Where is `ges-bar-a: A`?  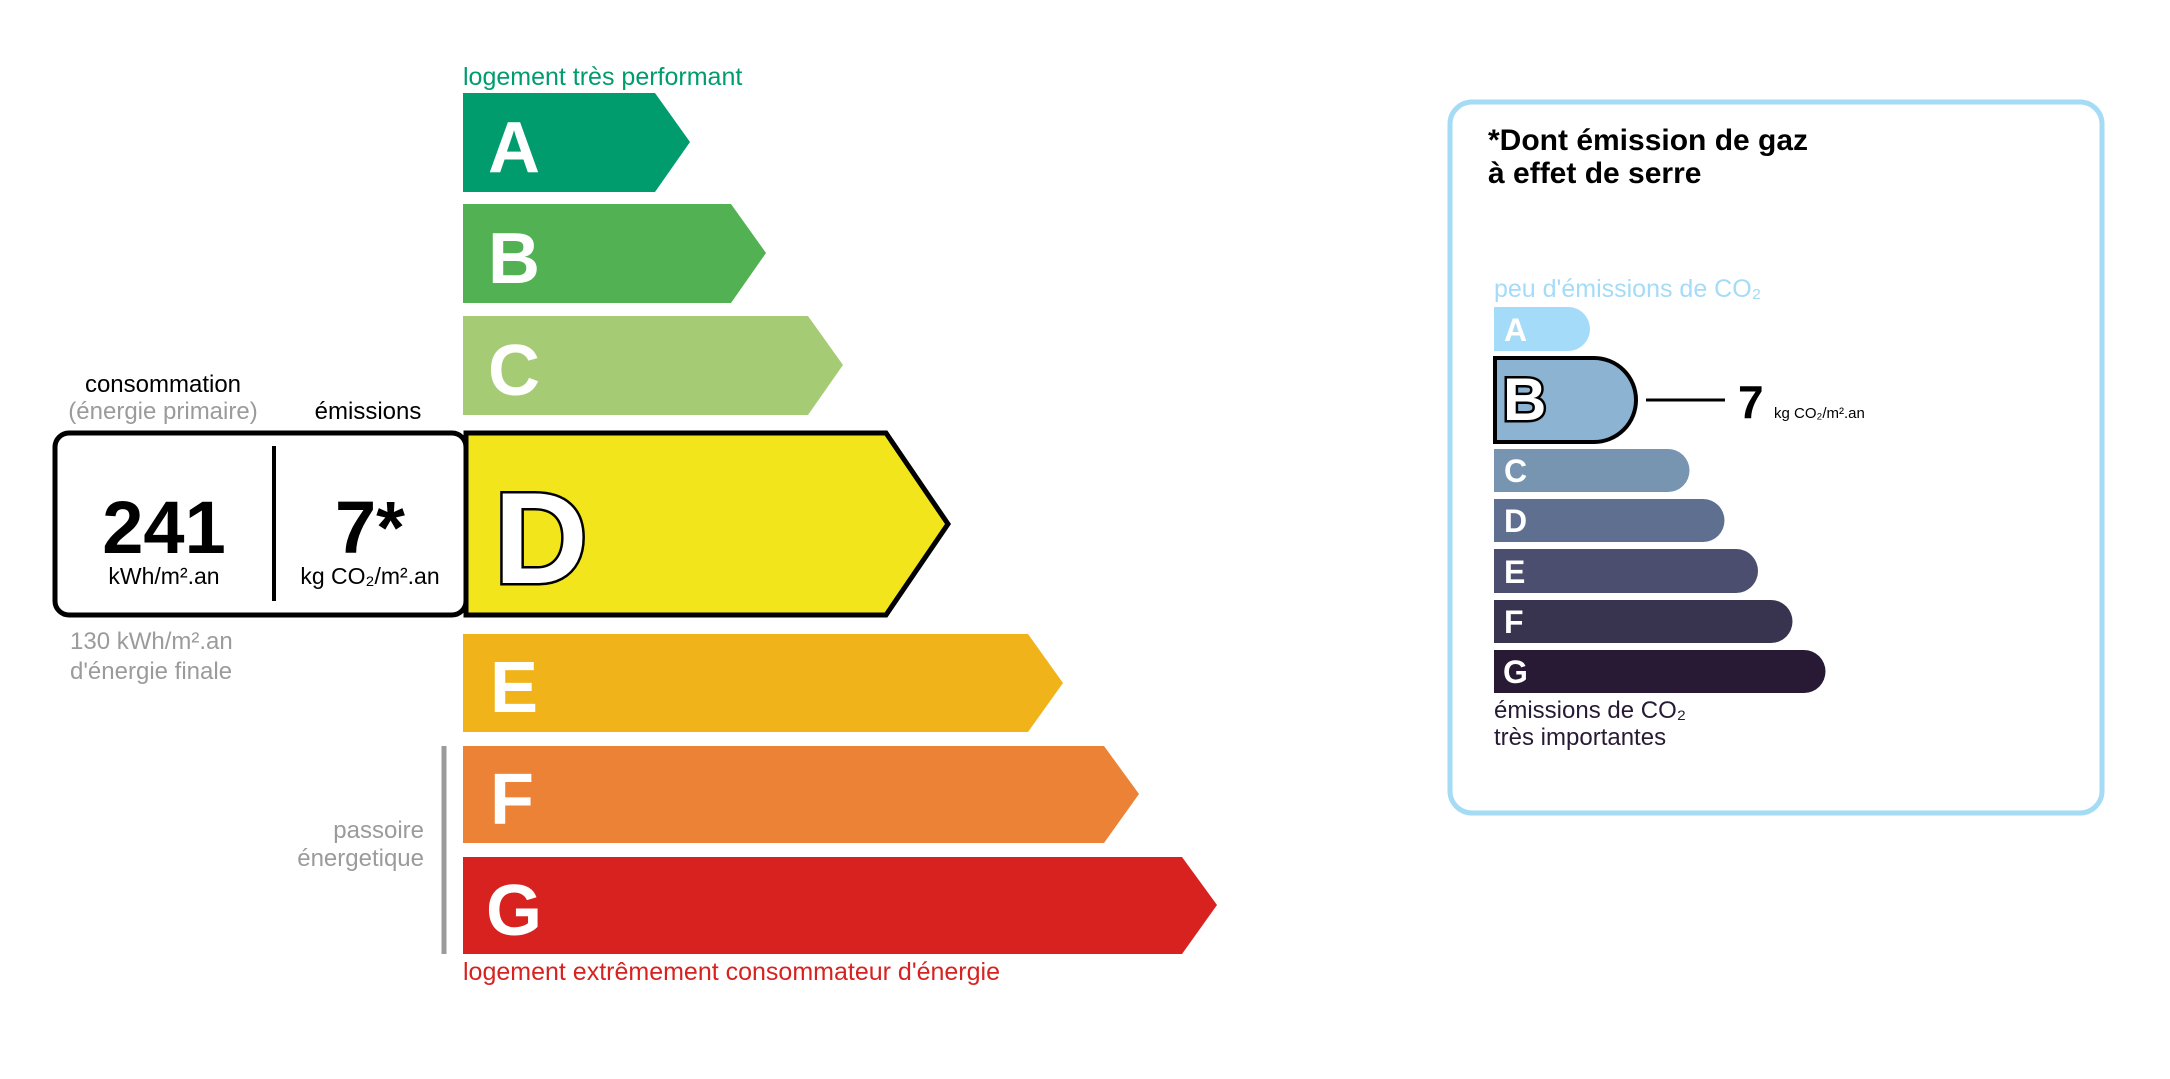
ges-bar-a: A is located at coordinates (1542, 329).